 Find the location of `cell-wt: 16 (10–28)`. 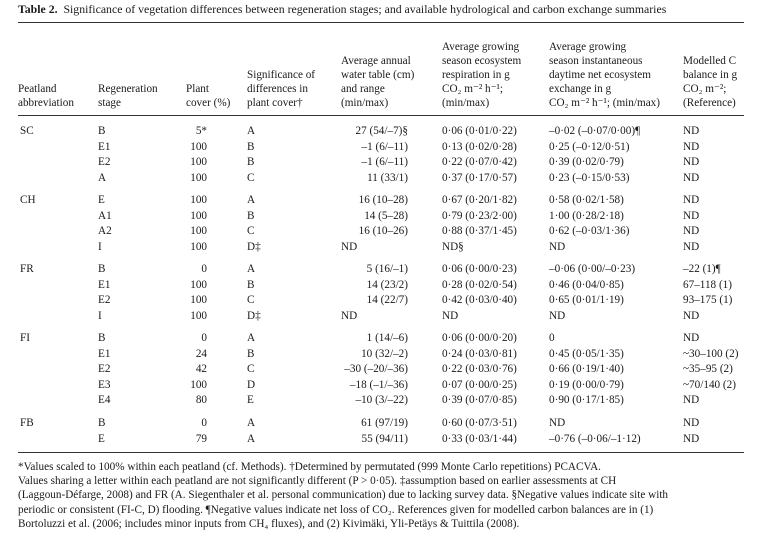

cell-wt: 16 (10–28) is located at coordinates (383, 200).